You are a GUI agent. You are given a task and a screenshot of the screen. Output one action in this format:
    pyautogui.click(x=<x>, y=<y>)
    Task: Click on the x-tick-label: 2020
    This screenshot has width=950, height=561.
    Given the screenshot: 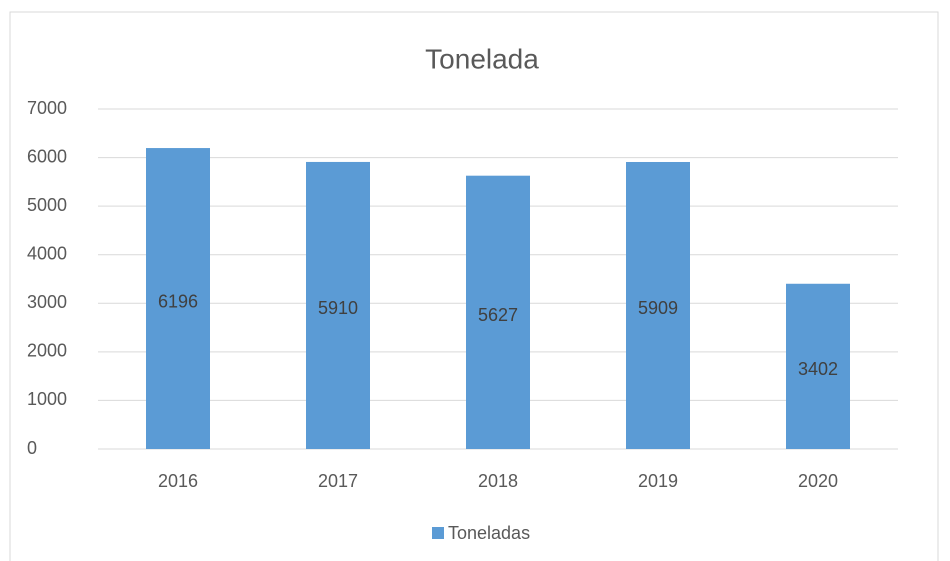 What is the action you would take?
    pyautogui.click(x=818, y=481)
    